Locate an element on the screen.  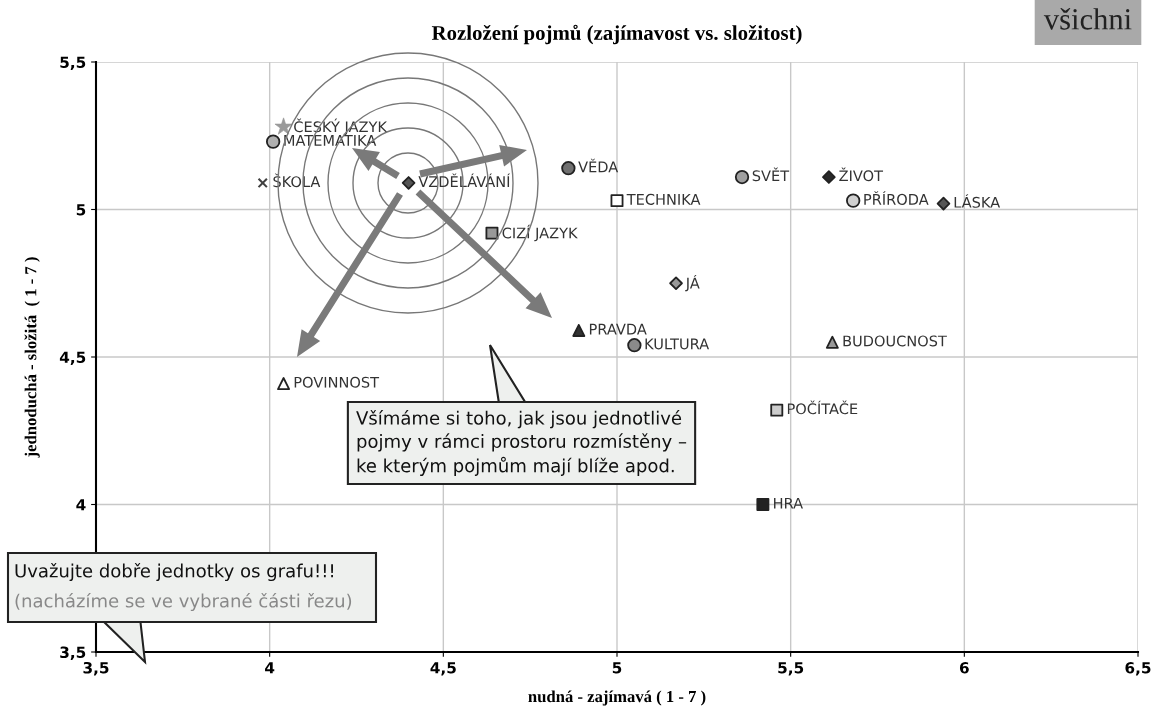
x-tick-label: 6,5 is located at coordinates (1138, 669).